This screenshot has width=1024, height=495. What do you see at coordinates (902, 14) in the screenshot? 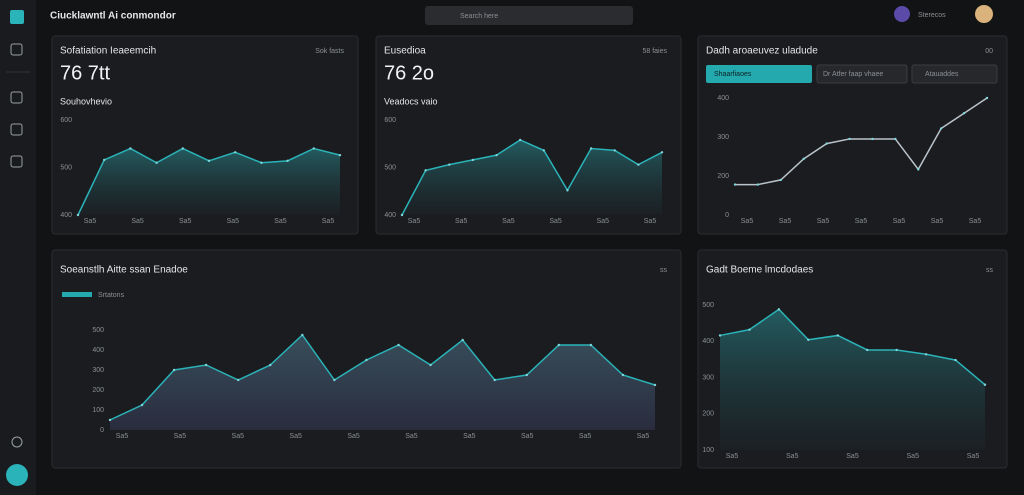
I see `notification-avatar` at bounding box center [902, 14].